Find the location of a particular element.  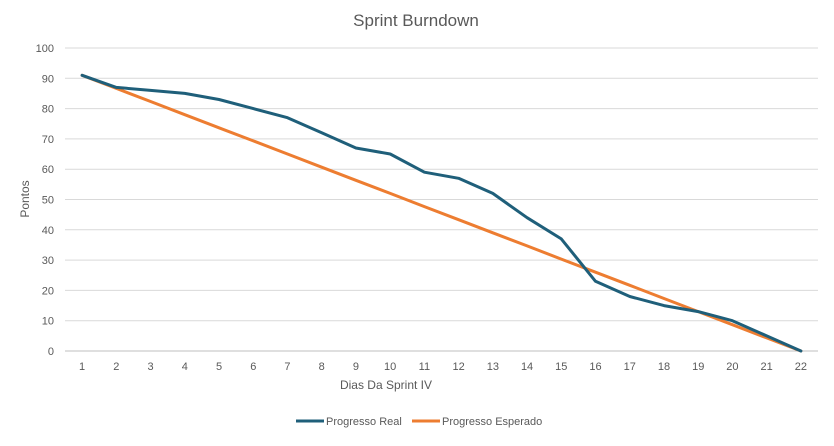

legend-item: Progresso Real is located at coordinates (349, 422).